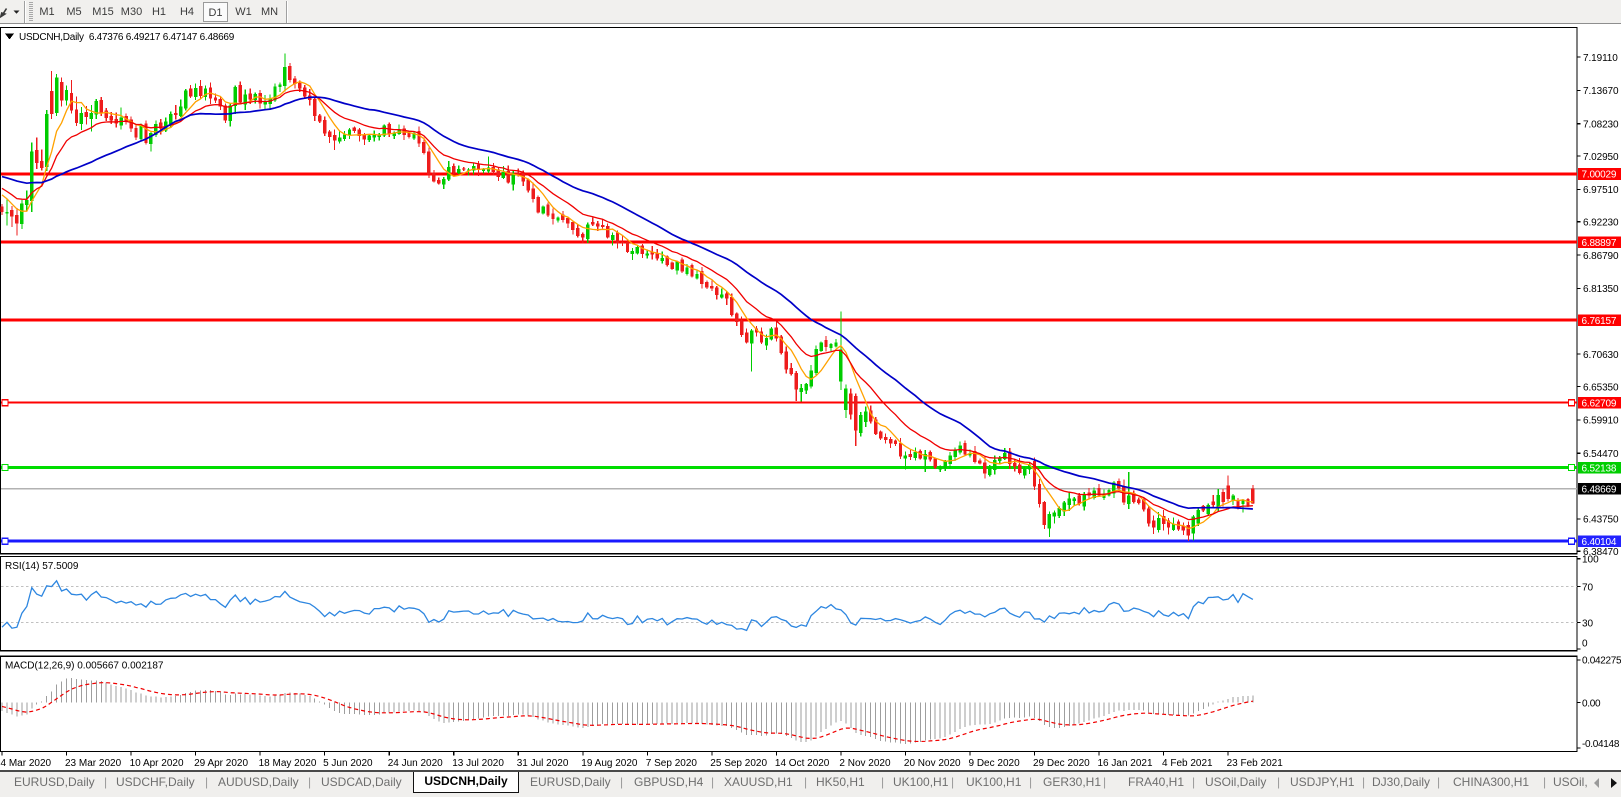 The height and width of the screenshot is (802, 1621). I want to click on svg-text: 25 Sep 2020, so click(738, 763).